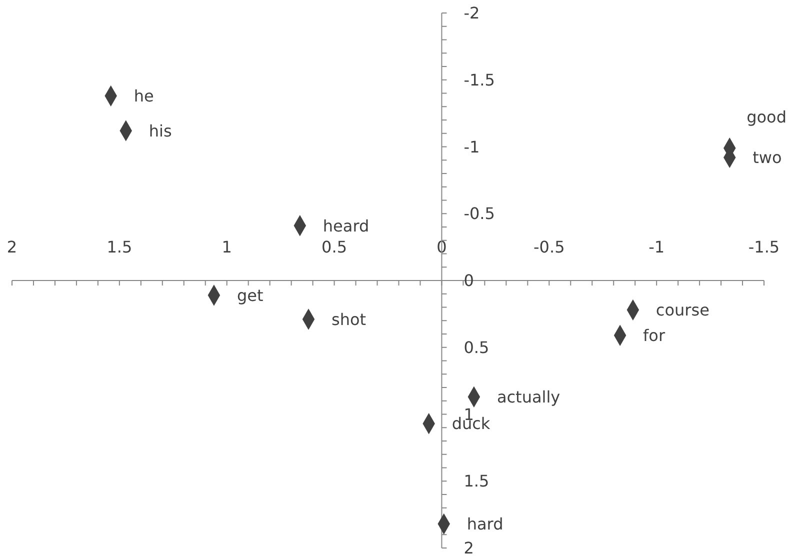  What do you see at coordinates (766, 117) in the screenshot?
I see `annotation: good` at bounding box center [766, 117].